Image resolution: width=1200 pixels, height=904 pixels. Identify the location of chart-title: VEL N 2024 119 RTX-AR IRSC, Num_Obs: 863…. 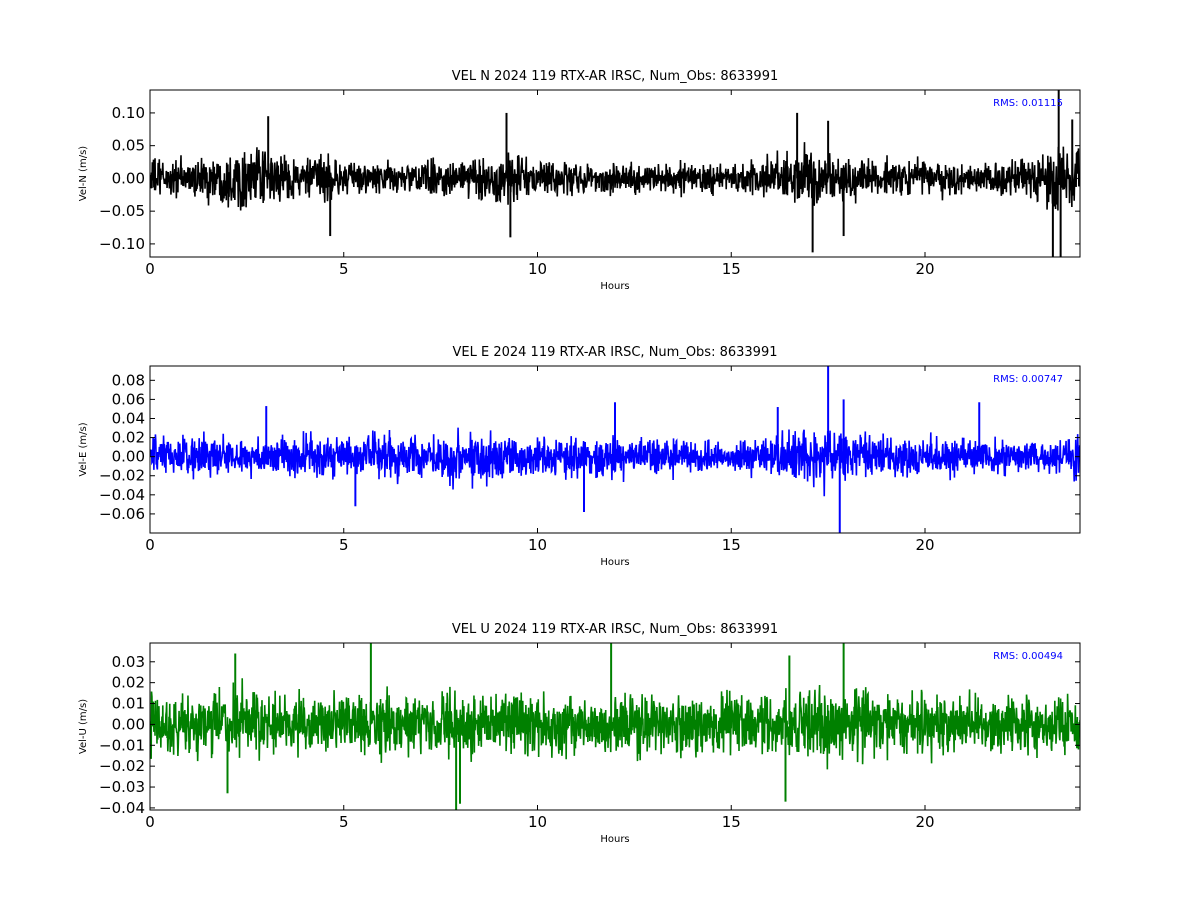
(615, 76).